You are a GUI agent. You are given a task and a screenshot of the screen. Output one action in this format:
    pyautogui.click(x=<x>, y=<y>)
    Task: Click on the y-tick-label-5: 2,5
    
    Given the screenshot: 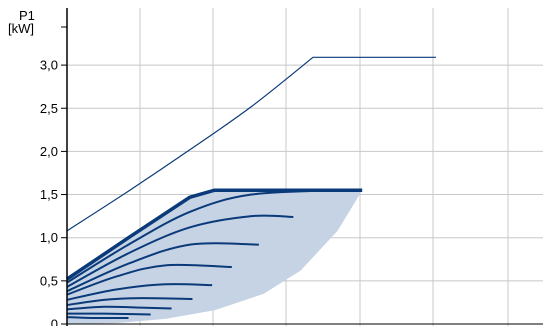 What is the action you would take?
    pyautogui.click(x=49, y=108)
    